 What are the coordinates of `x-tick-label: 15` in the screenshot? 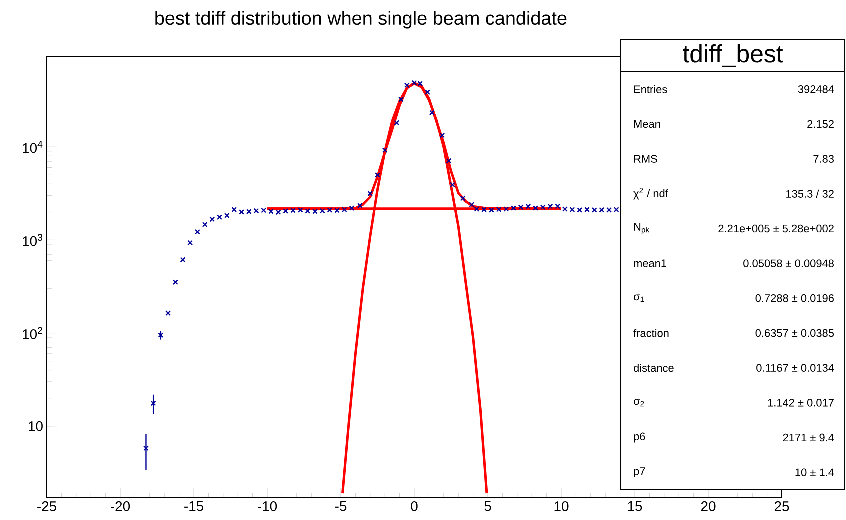 It's located at (635, 507).